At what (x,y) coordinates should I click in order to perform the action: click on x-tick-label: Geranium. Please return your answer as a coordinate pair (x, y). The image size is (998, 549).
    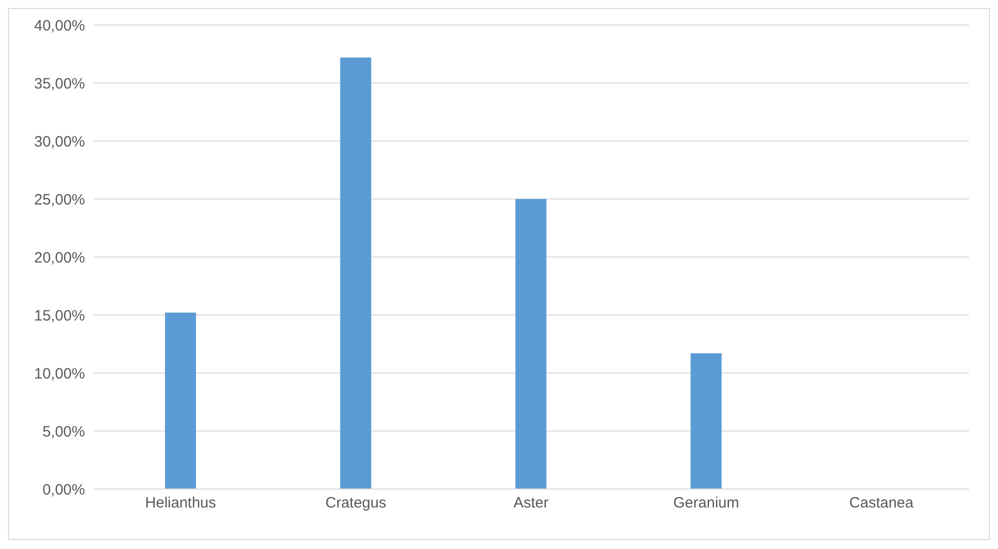
    Looking at the image, I should click on (706, 503).